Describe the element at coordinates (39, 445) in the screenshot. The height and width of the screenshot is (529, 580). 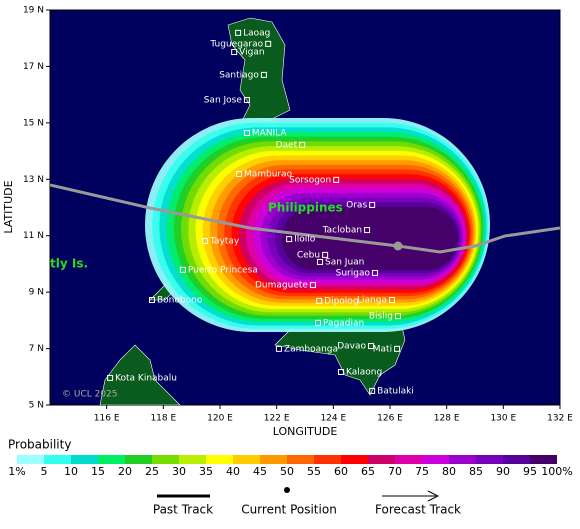
I see `legend-title: Probability` at that location.